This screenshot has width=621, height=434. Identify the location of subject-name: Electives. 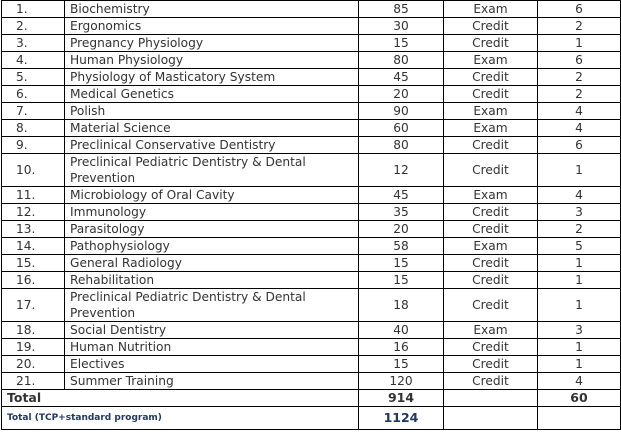
(211, 364).